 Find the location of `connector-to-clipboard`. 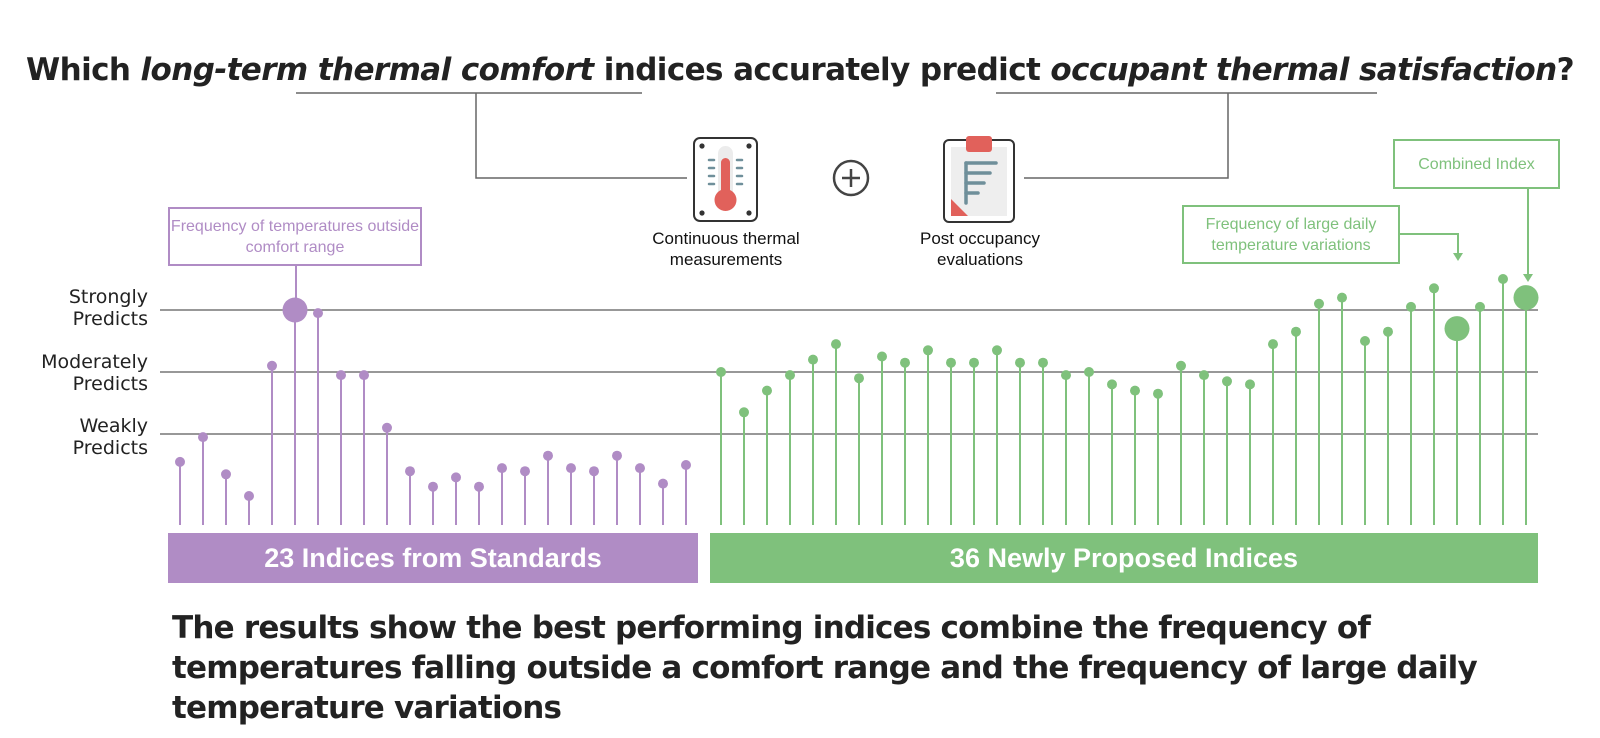

connector-to-clipboard is located at coordinates (1126, 136).